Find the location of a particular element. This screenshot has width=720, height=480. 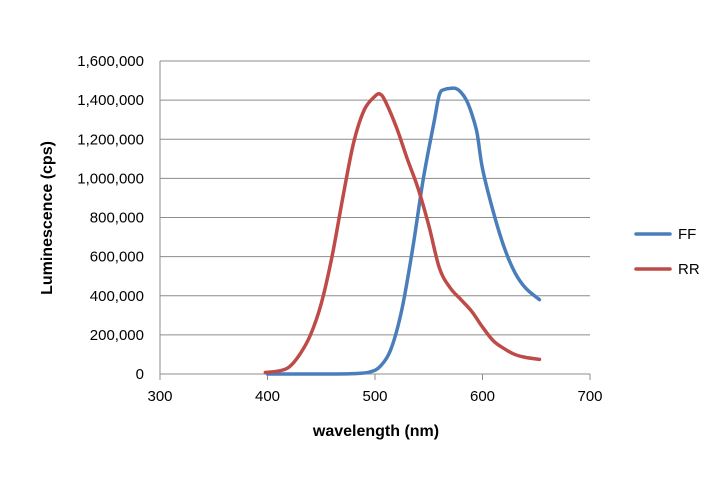

x-tick-labels: 300 400 500 600 700 is located at coordinates (374, 396).